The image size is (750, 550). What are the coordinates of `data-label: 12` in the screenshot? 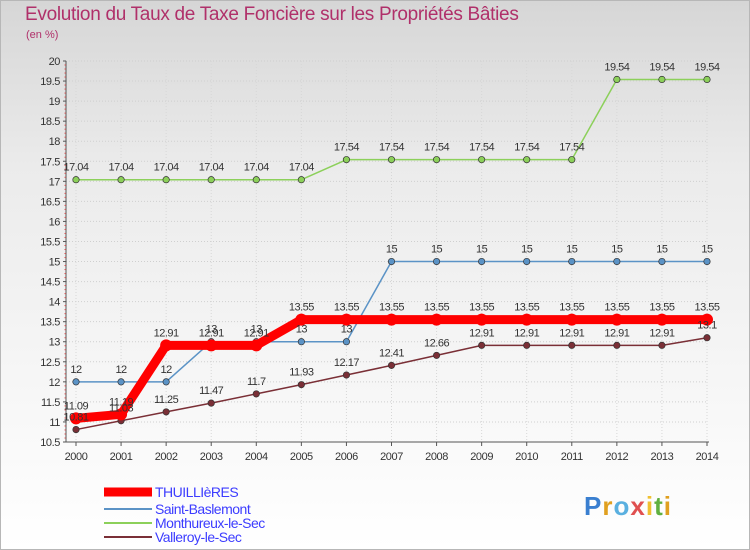 It's located at (167, 370).